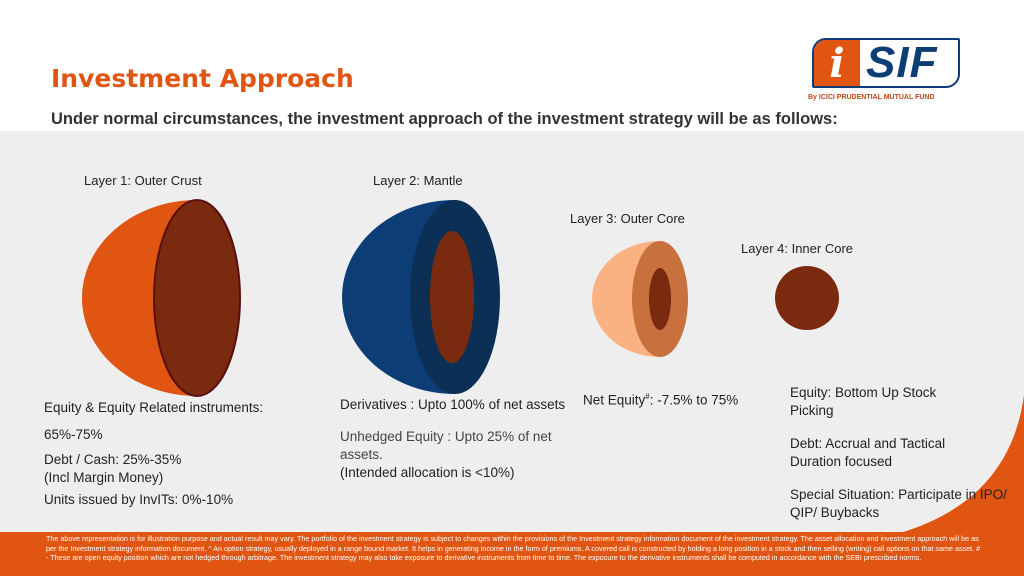 The image size is (1024, 576). What do you see at coordinates (902, 62) in the screenshot?
I see `logo-sif-text: SIF` at bounding box center [902, 62].